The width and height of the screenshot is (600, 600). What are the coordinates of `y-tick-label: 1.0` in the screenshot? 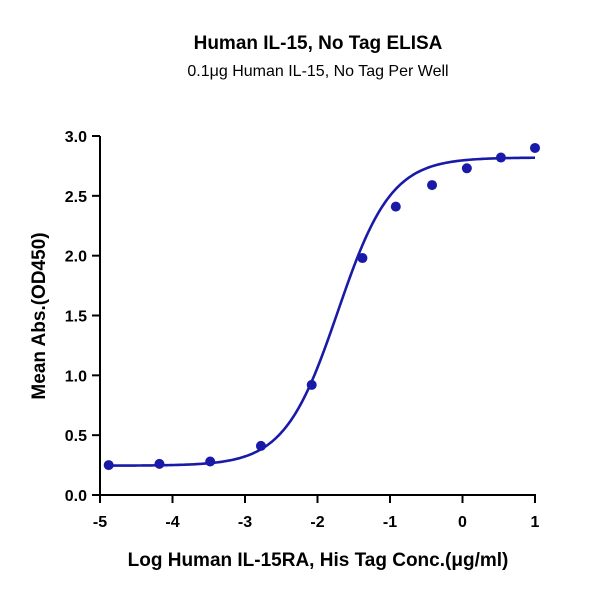 It's located at (76, 376).